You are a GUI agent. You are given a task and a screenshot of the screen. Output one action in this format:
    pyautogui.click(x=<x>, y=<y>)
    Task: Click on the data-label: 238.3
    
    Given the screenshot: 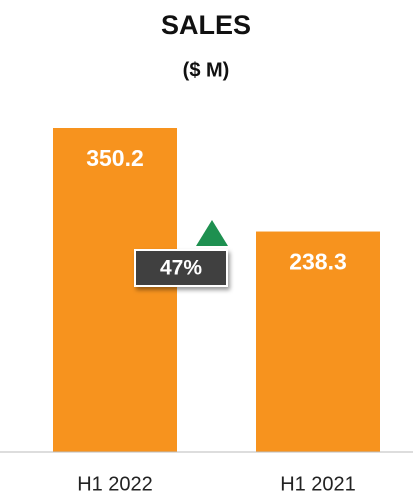 What is the action you would take?
    pyautogui.click(x=318, y=262)
    